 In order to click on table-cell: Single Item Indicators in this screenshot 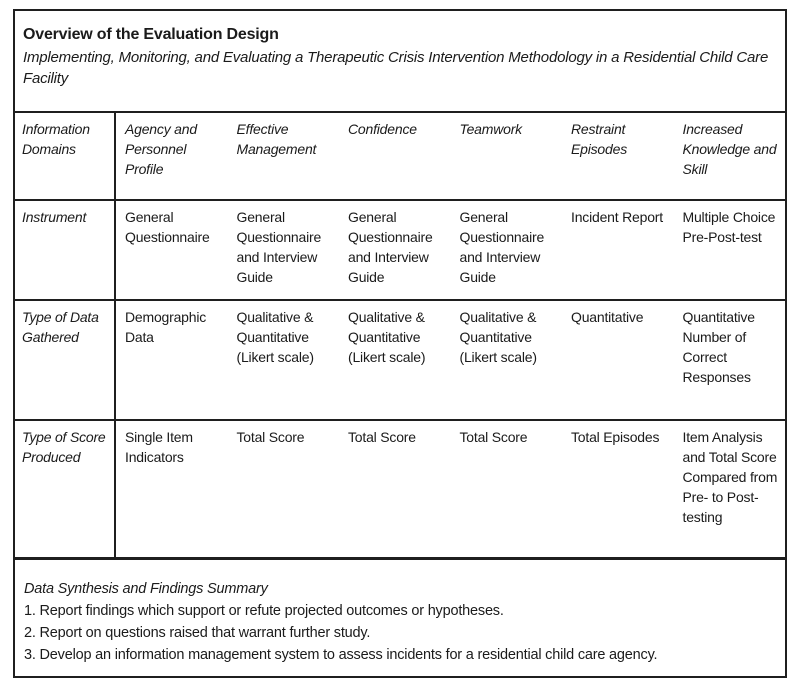, I will do `click(159, 447)`.